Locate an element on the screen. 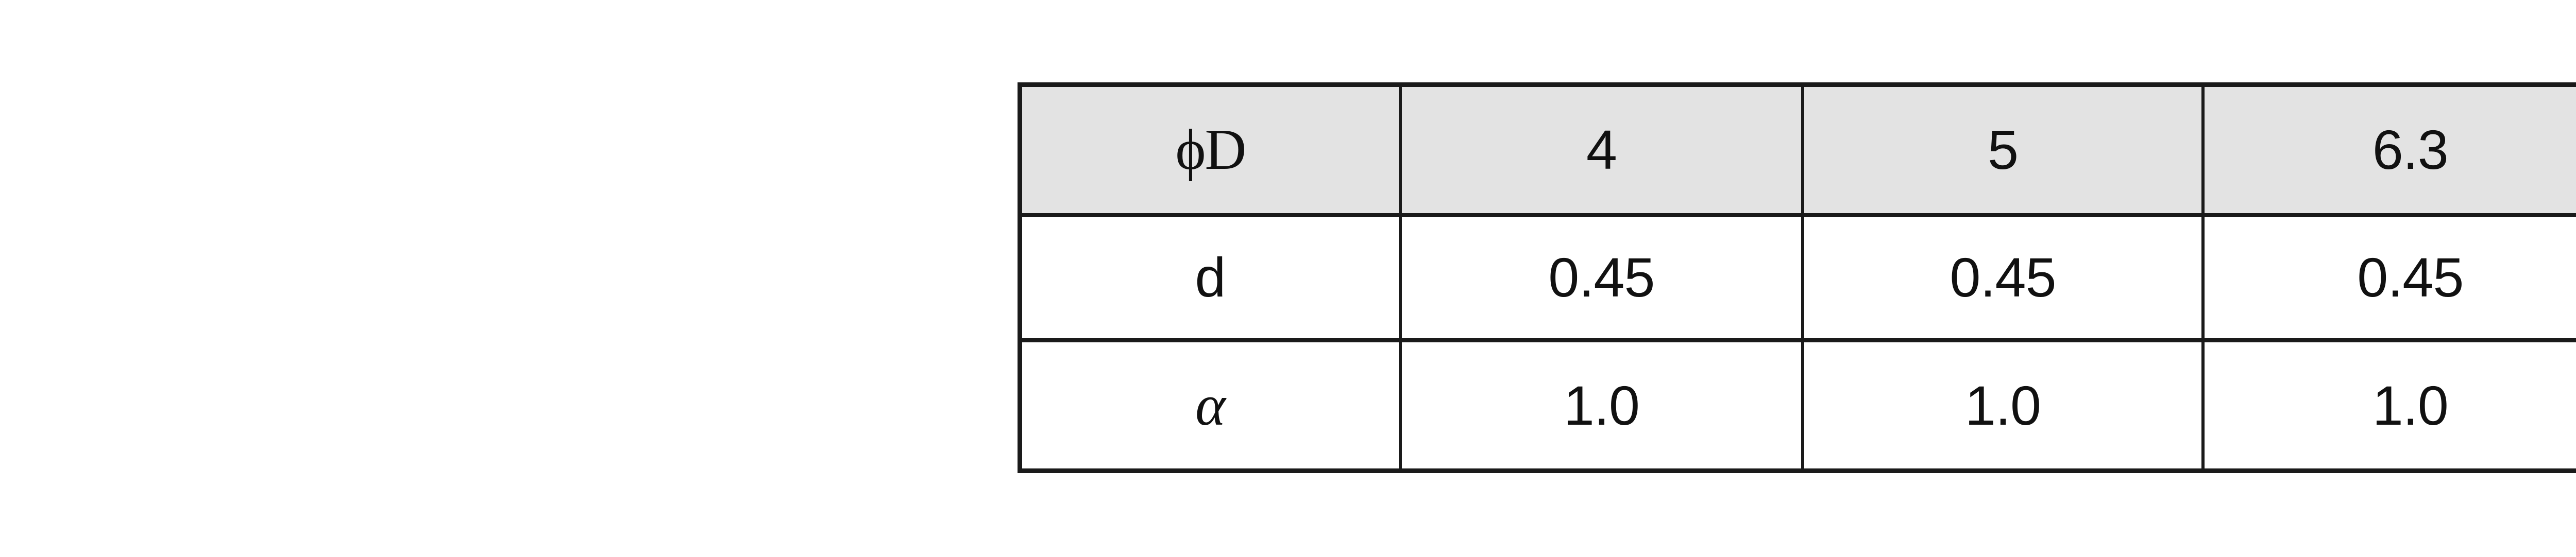 The width and height of the screenshot is (2576, 557). header-cell-col-1: 4 is located at coordinates (1602, 150).